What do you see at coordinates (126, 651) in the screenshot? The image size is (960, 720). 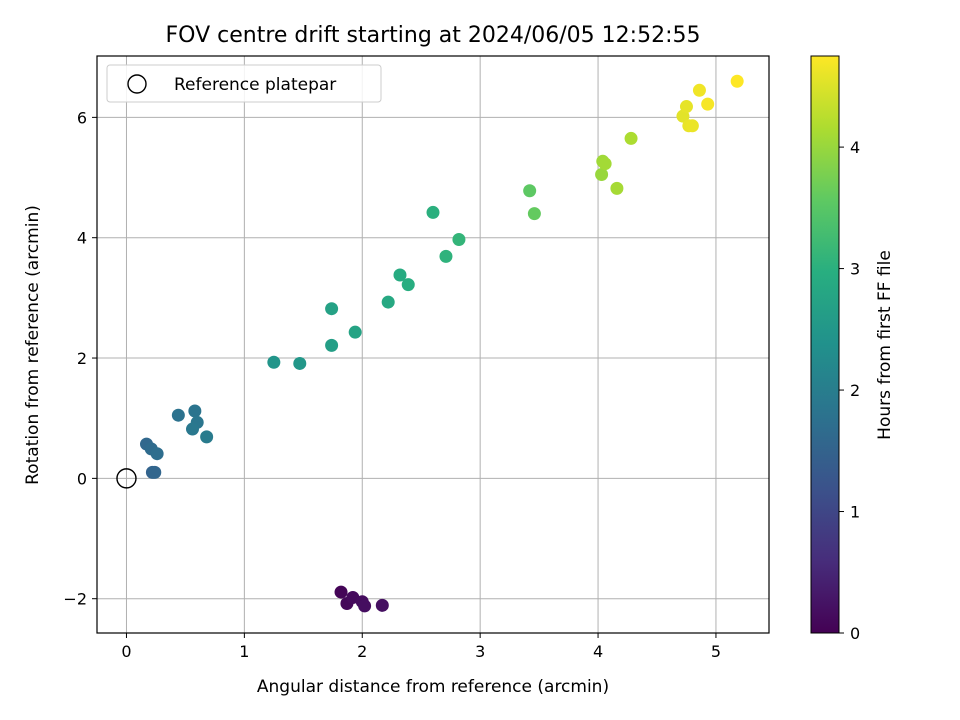 I see `x-tick-label: 0` at bounding box center [126, 651].